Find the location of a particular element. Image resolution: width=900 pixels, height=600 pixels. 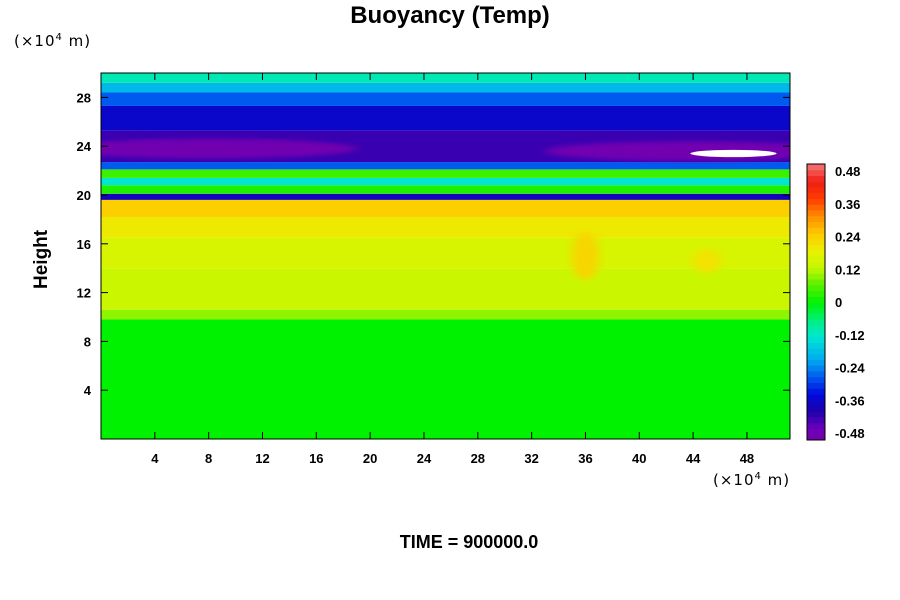

colorbar-tick-label: -0.24 is located at coordinates (850, 368).